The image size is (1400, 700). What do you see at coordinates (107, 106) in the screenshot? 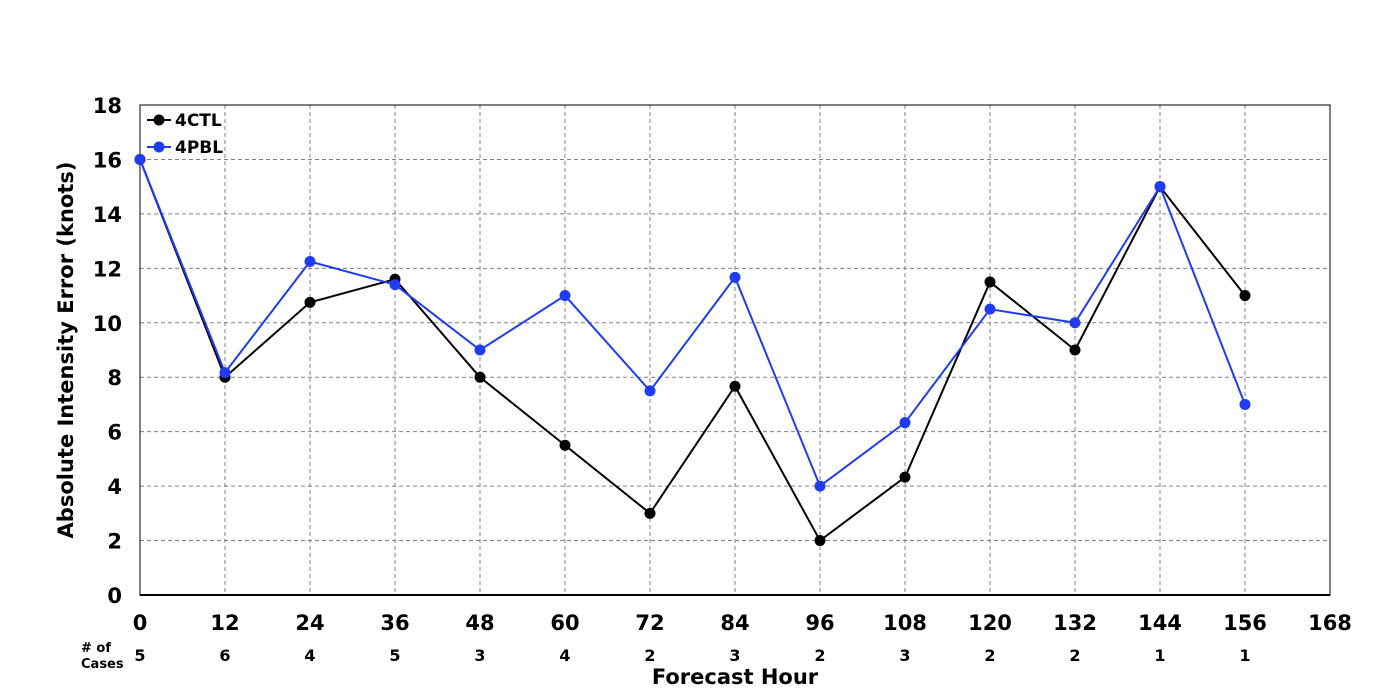
I see `y-tick-label: 18` at bounding box center [107, 106].